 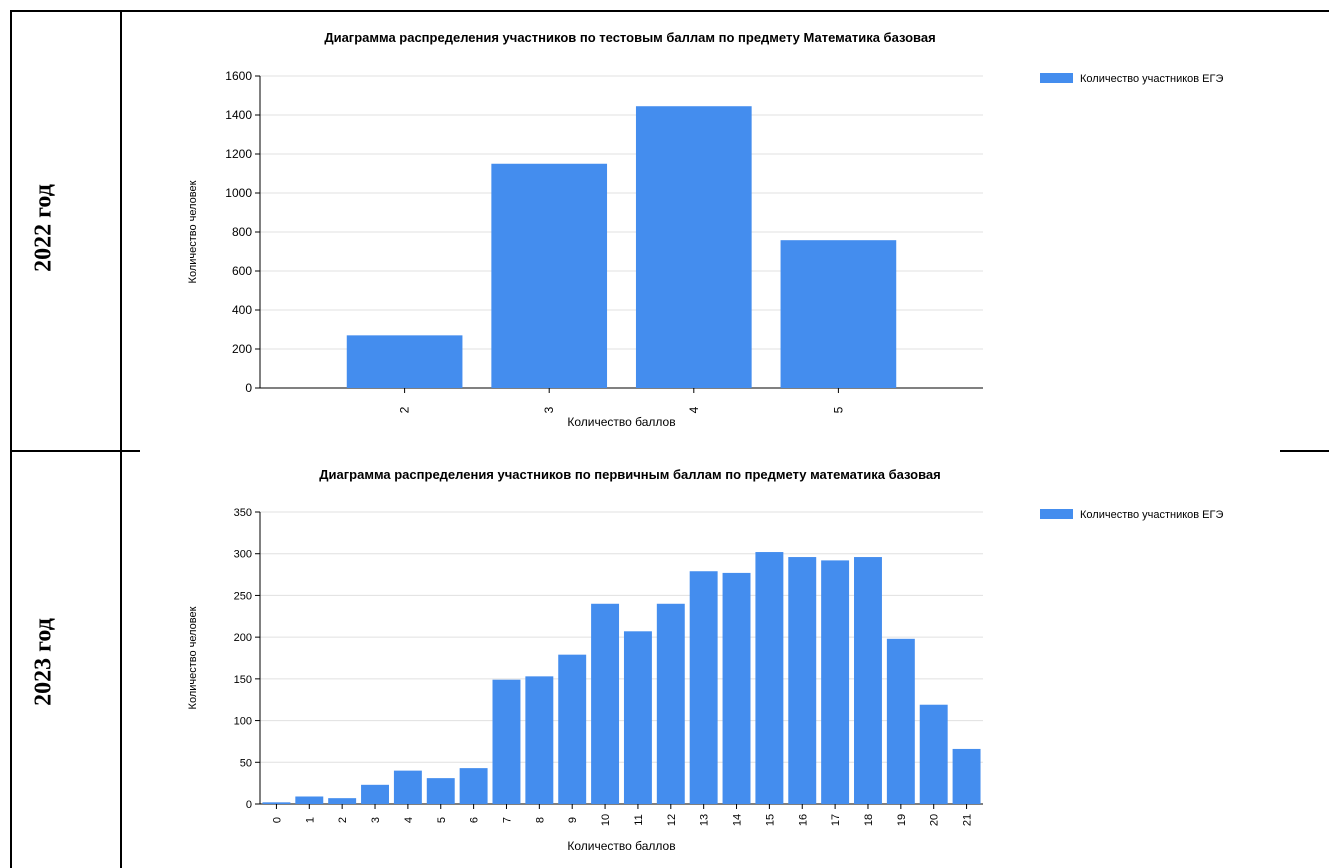 I want to click on y-tick-label: 350, so click(x=243, y=513).